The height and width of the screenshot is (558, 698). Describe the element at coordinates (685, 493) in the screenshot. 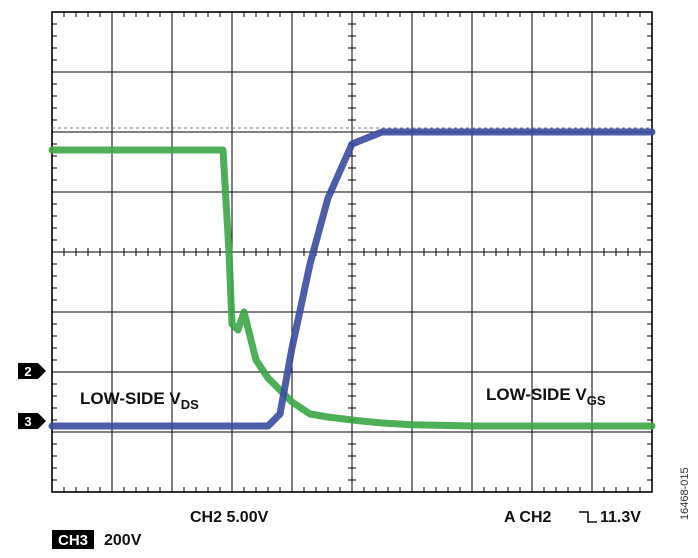

I see `figure-id: 16468-015` at that location.